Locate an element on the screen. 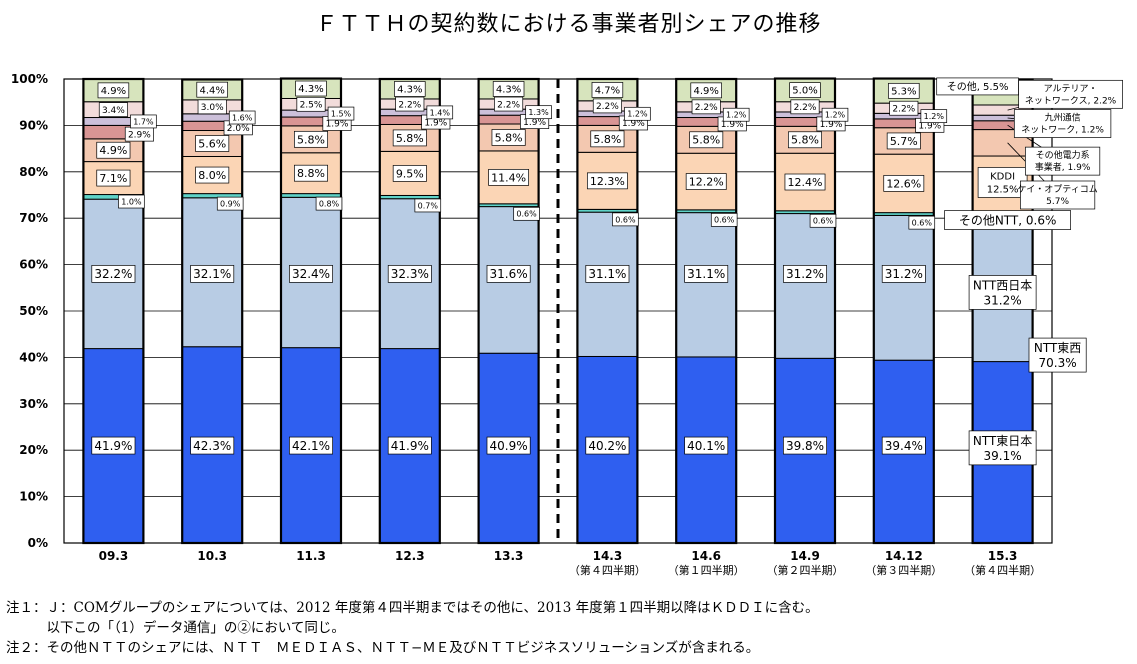 This screenshot has height=664, width=1137. callout-text-kyushu: ネットワーク, 1.2% is located at coordinates (1062, 130).